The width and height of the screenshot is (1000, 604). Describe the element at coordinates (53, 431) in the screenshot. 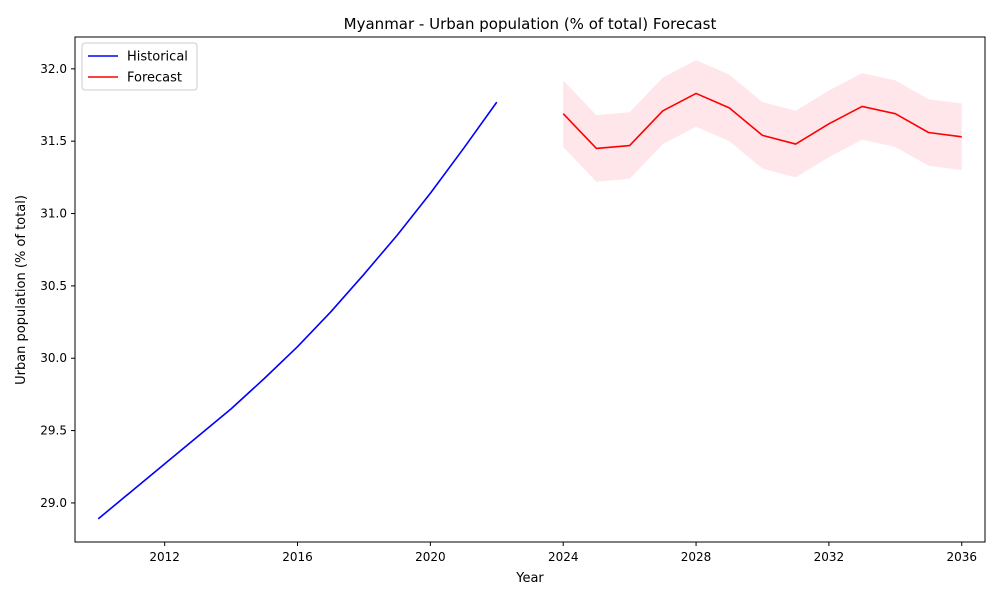

I see `y-tick-label: 29.5` at that location.